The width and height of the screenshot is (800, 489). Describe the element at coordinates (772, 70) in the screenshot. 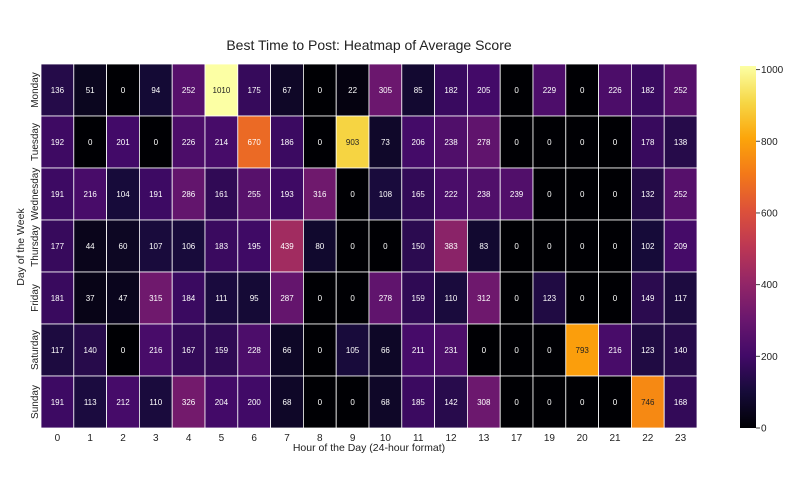

I see `colorbar-tick-label: 1000` at that location.